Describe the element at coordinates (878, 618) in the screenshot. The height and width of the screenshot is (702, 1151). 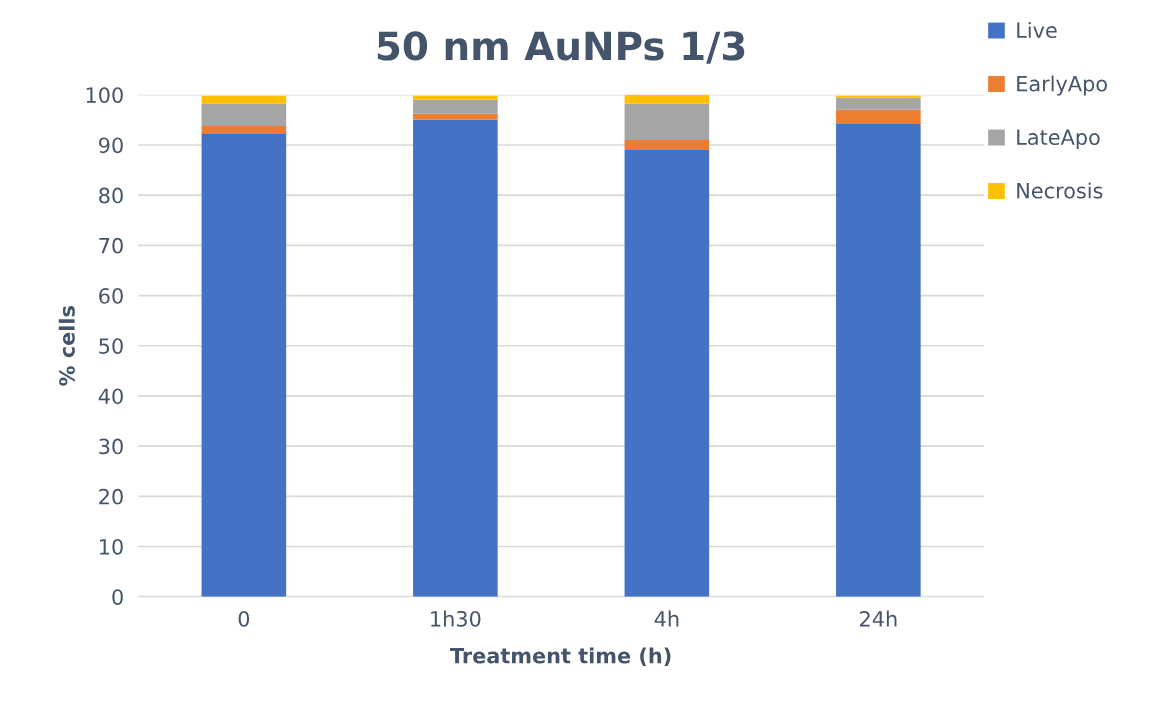
I see `x-tick-label: 24h` at that location.